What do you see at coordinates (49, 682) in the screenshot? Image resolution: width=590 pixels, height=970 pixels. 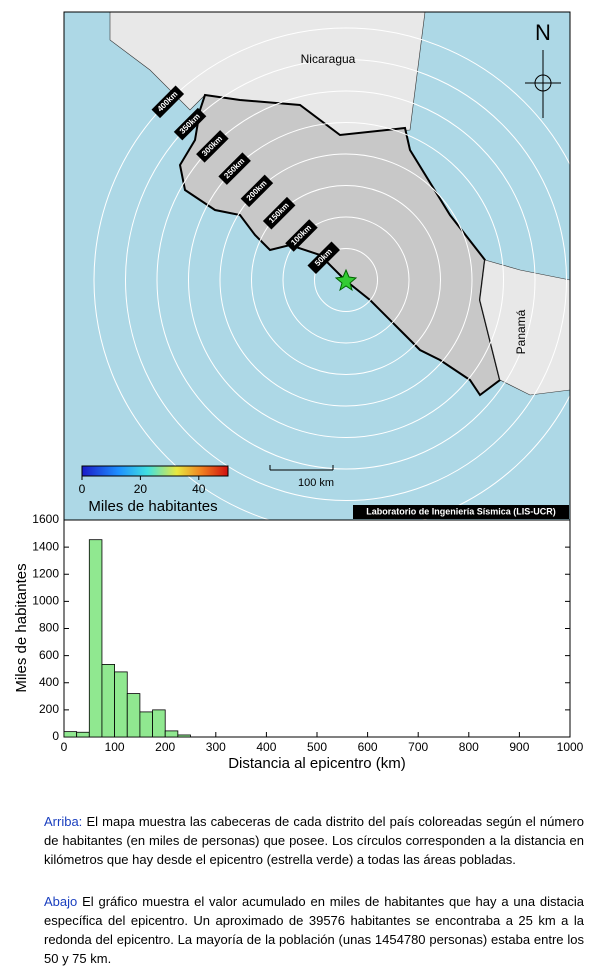 I see `y-tick-label: 400` at bounding box center [49, 682].